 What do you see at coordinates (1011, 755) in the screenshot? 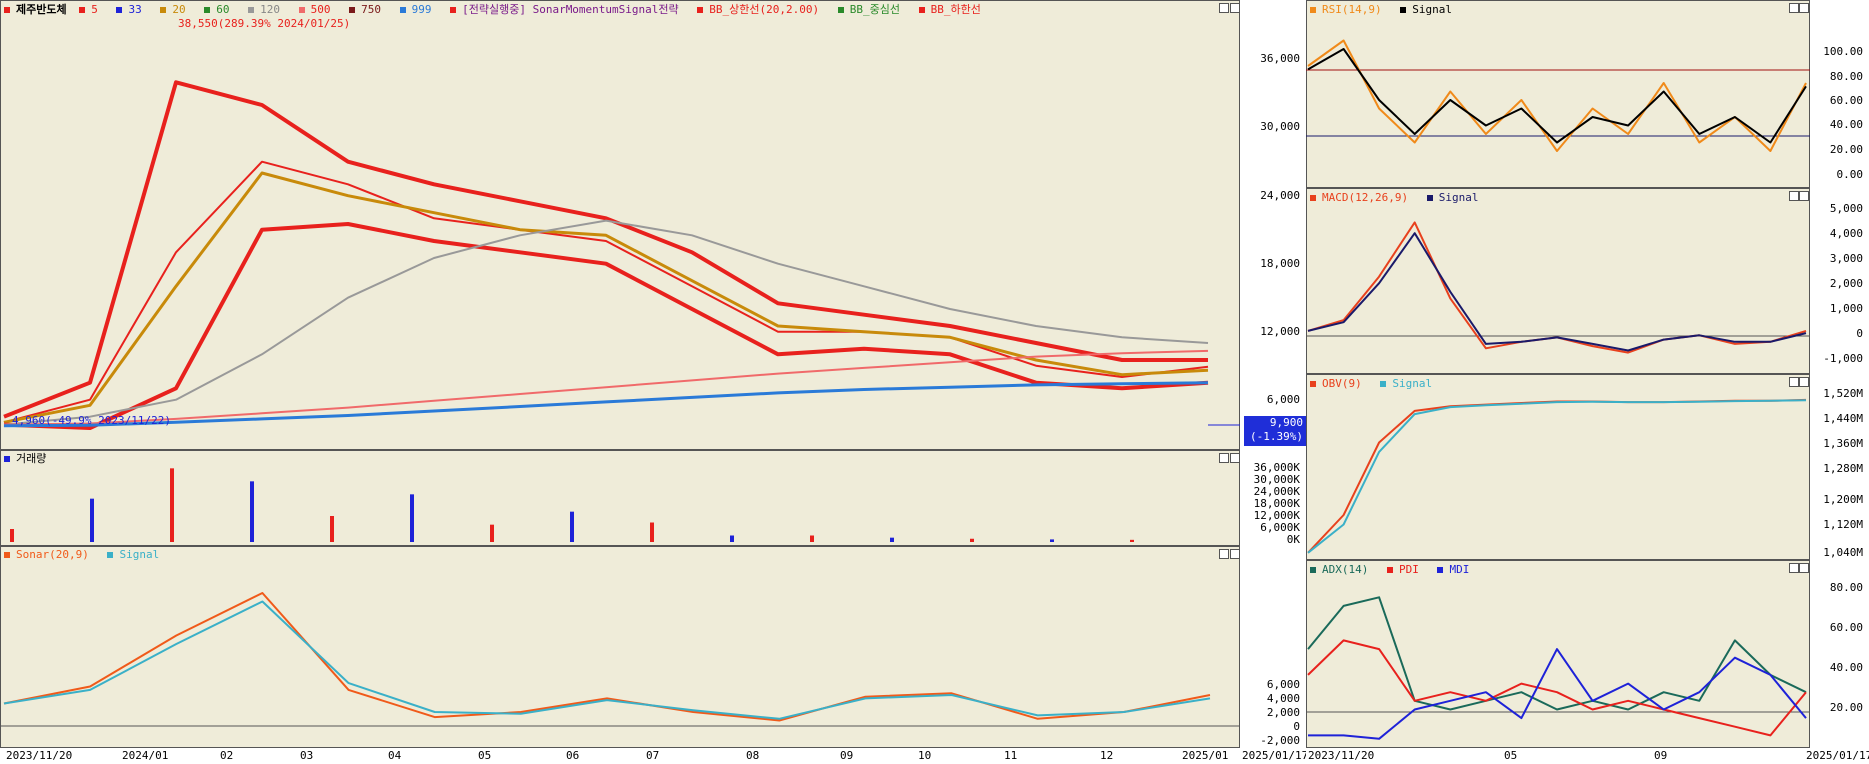
I see `x-tick: 11` at bounding box center [1011, 755].